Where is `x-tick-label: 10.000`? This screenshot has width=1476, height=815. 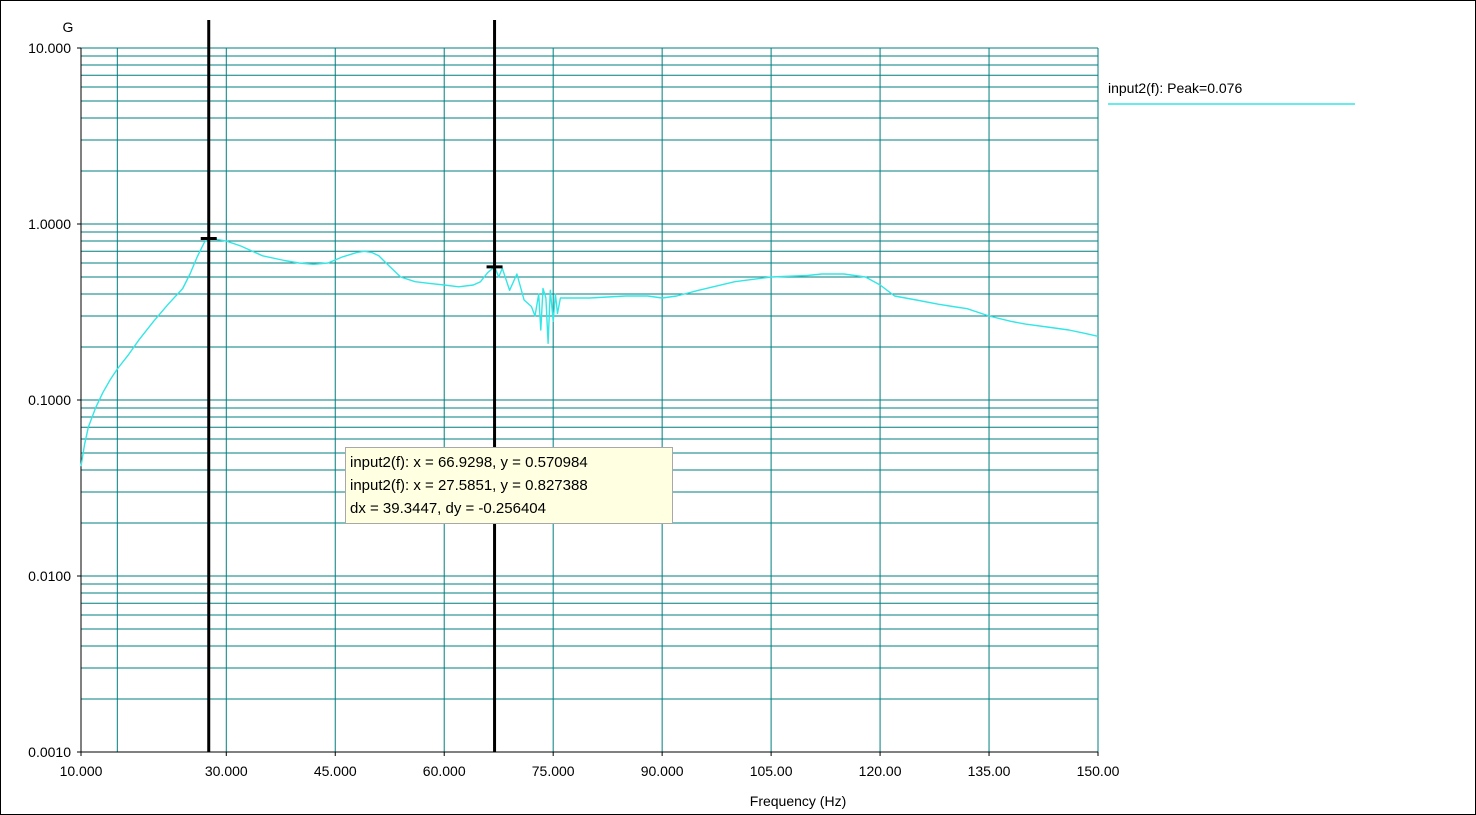
x-tick-label: 10.000 is located at coordinates (81, 771).